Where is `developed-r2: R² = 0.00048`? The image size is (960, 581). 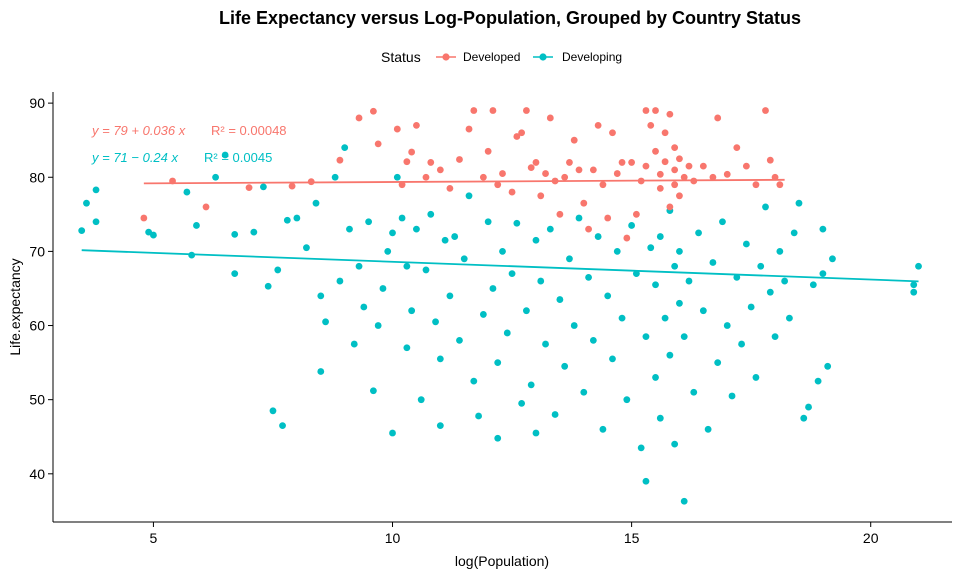 developed-r2: R² = 0.00048 is located at coordinates (249, 130).